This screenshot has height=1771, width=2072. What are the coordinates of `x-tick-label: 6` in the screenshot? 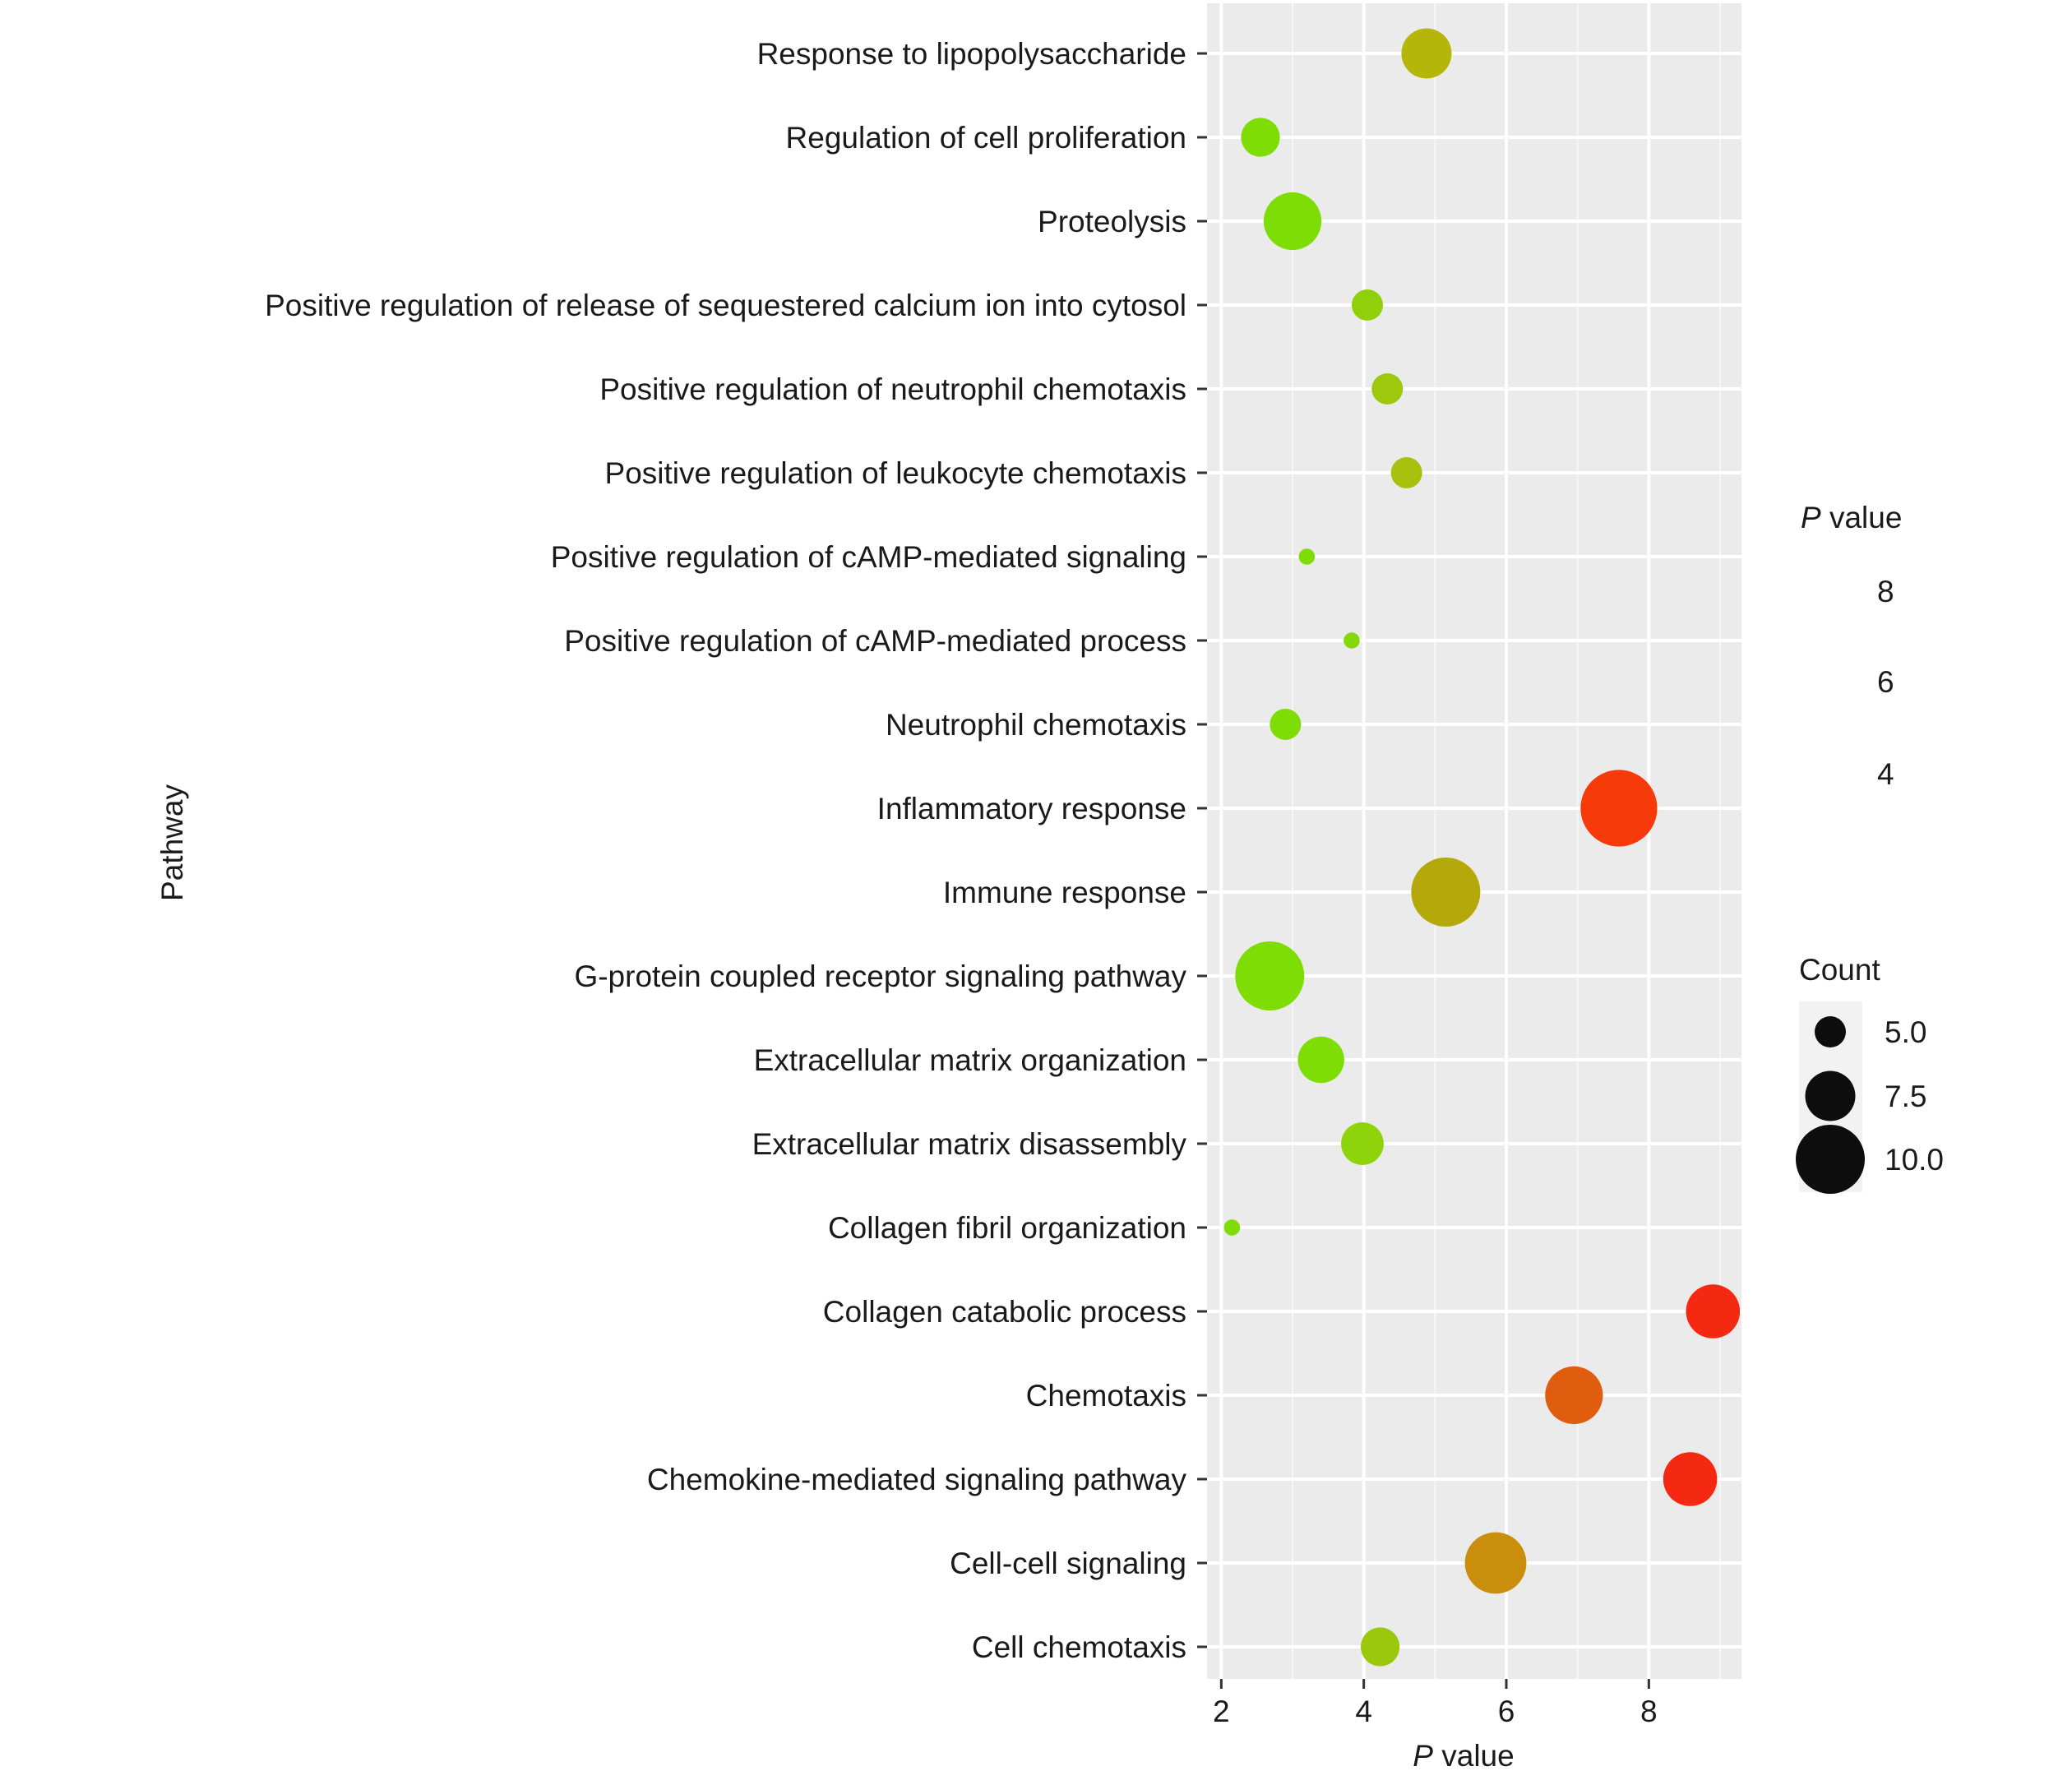 It's located at (1506, 1711).